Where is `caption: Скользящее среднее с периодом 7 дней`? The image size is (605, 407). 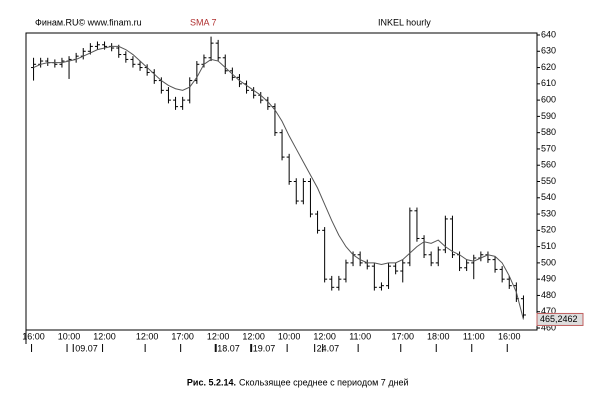 caption: Скользящее среднее с периодом 7 дней is located at coordinates (324, 382).